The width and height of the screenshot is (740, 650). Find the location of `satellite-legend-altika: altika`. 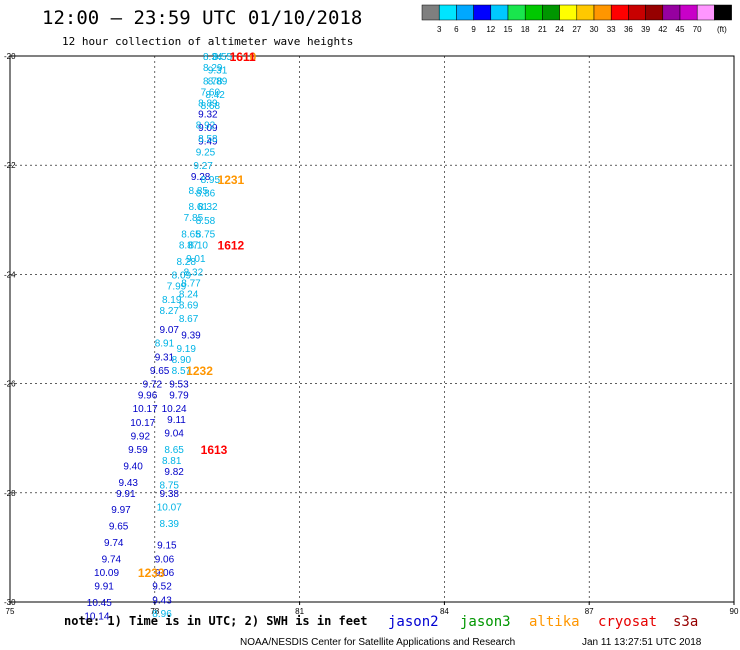

satellite-legend-altika: altika is located at coordinates (554, 622).